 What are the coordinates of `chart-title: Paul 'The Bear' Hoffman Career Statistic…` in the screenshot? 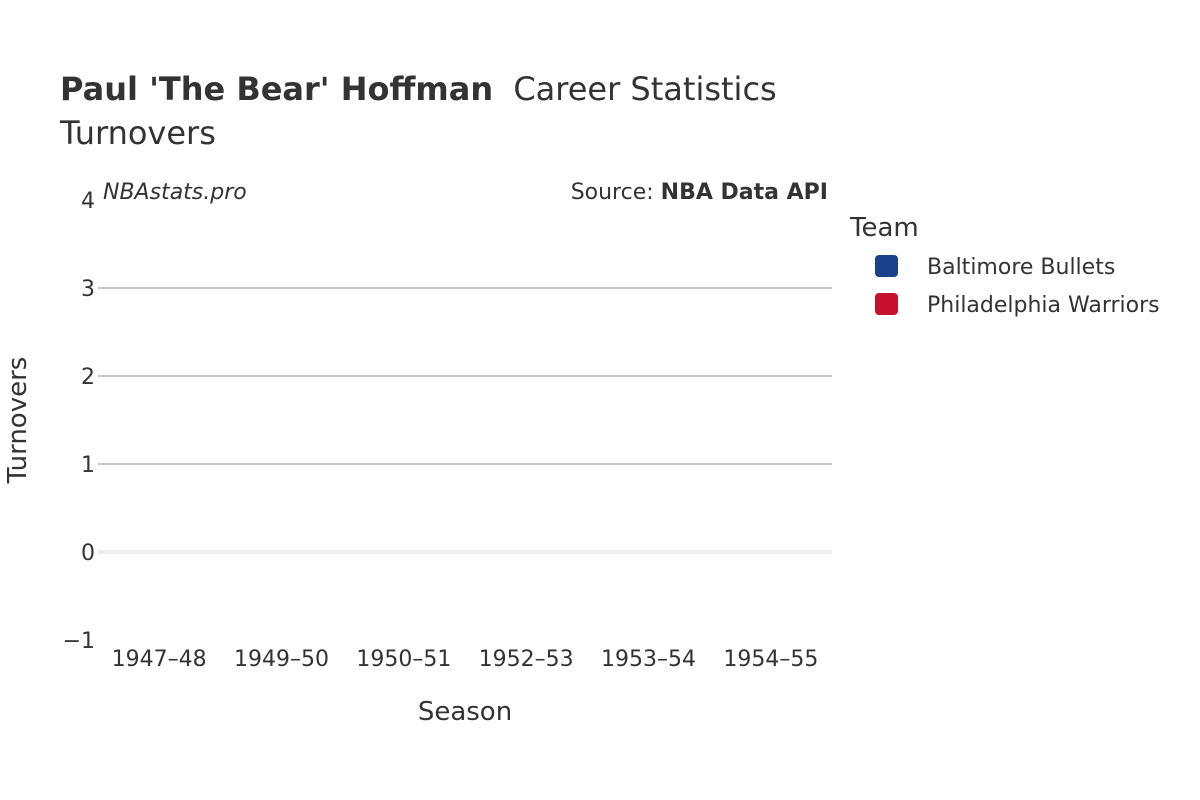 It's located at (418, 89).